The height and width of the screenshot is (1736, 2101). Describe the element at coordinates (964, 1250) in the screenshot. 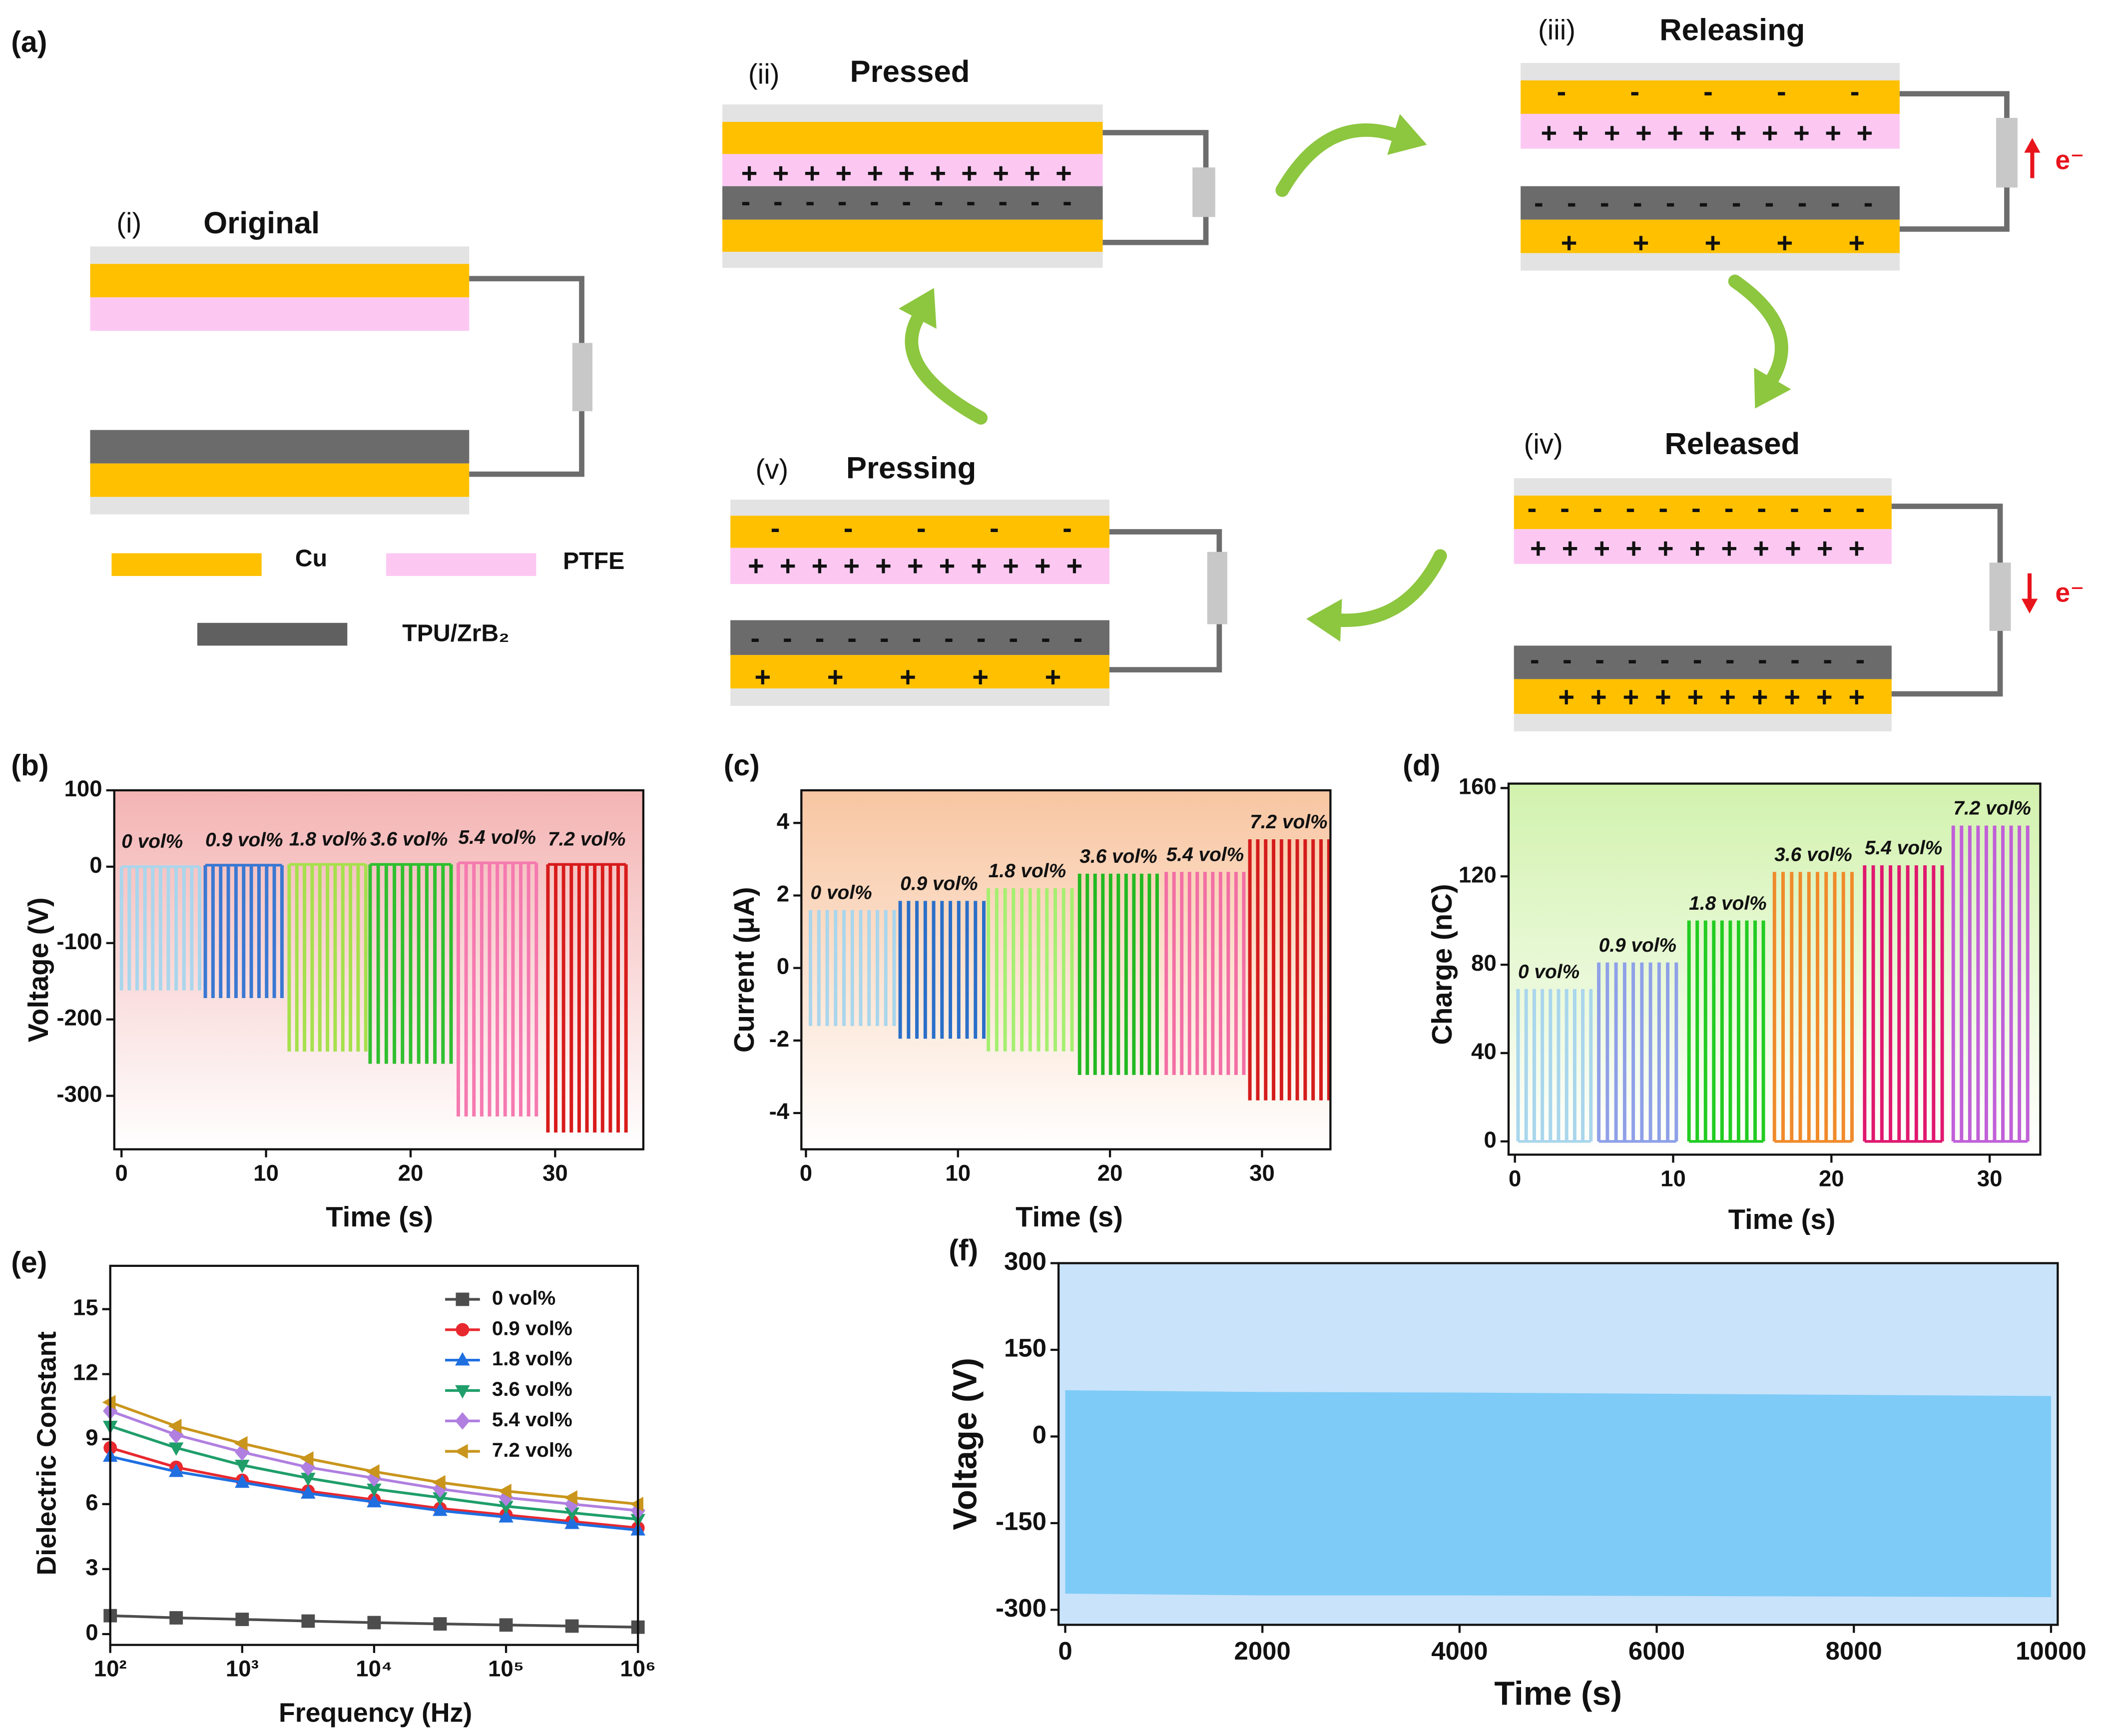

I see `panel-label: (f)` at that location.